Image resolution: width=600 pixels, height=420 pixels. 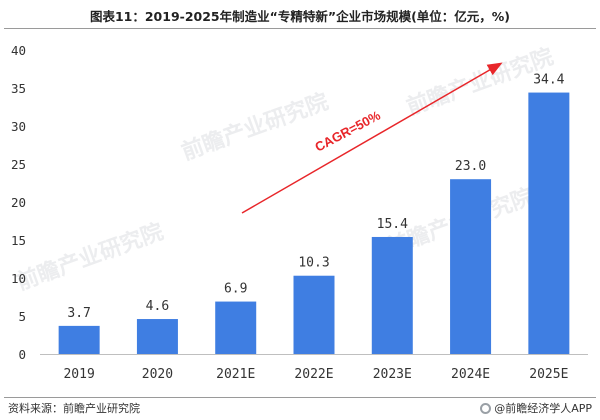 I want to click on y-tick-label: 20, so click(x=18, y=202).